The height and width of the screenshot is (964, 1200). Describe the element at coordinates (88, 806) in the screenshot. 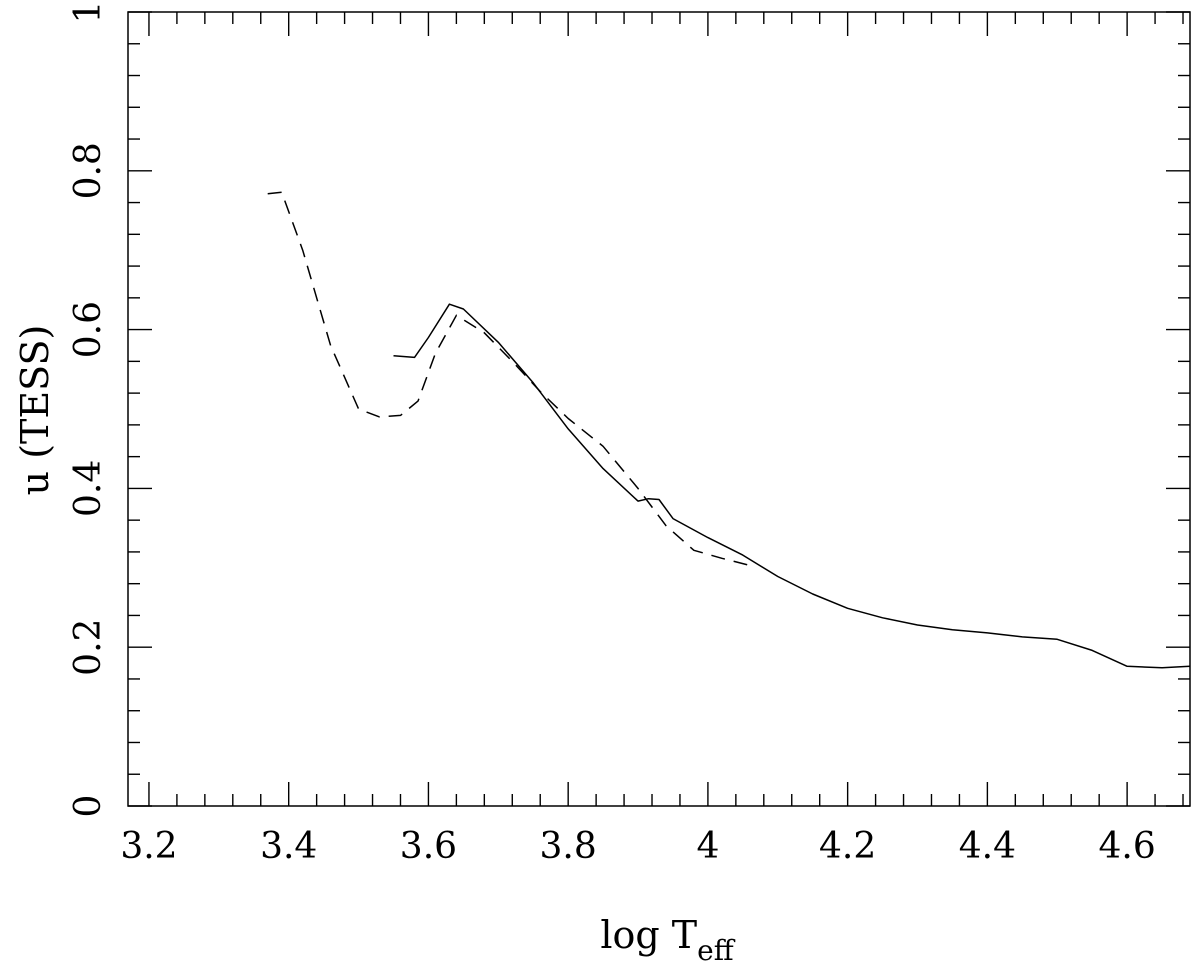

I see `y-tick-label: 0` at that location.